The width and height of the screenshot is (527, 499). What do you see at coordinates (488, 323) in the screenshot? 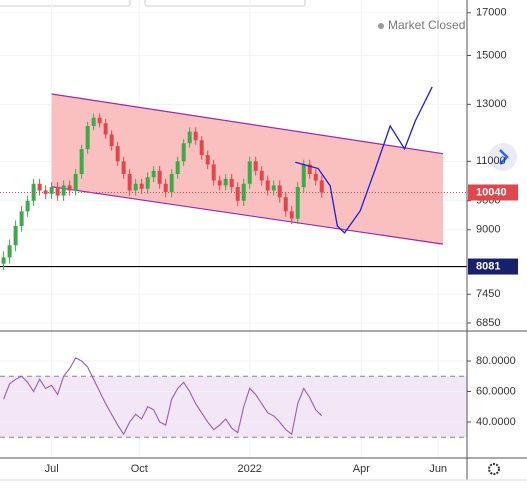
I see `y-tick-label: 6850` at bounding box center [488, 323].